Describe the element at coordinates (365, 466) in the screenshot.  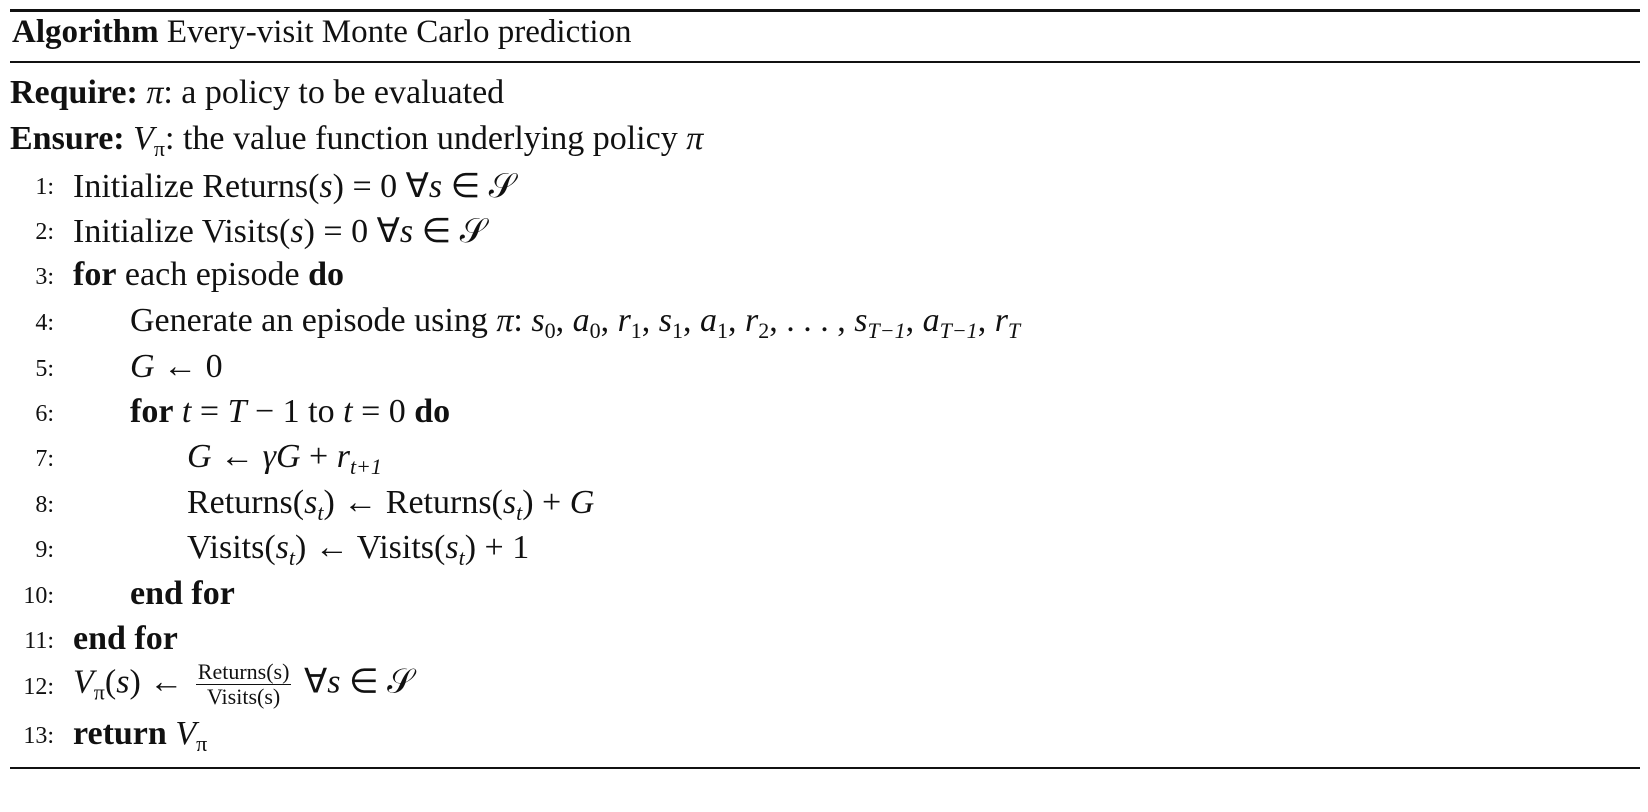
I see `math-symbol: t+1` at that location.